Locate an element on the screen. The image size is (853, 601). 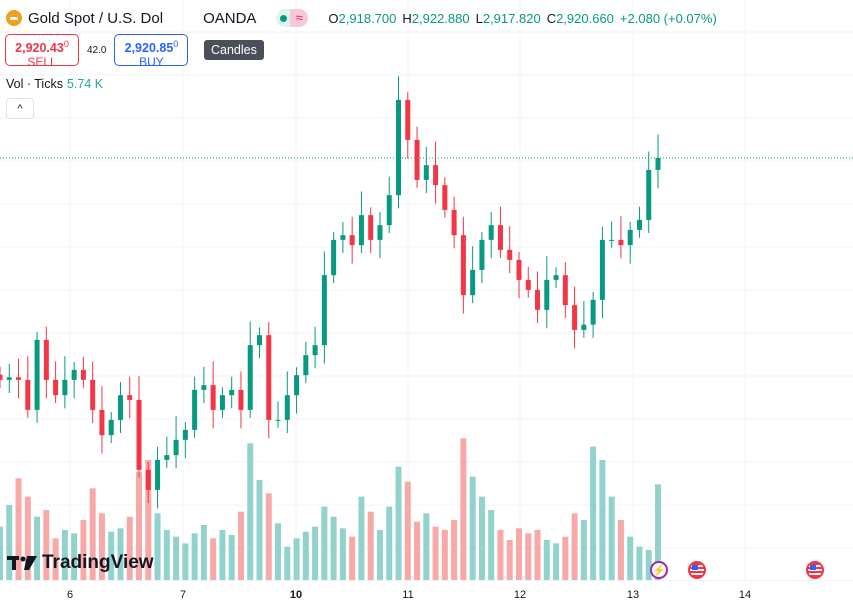
trade-panel: 2,920.430 SELL 42.0 2,920.850 BUY is located at coordinates (97, 51).